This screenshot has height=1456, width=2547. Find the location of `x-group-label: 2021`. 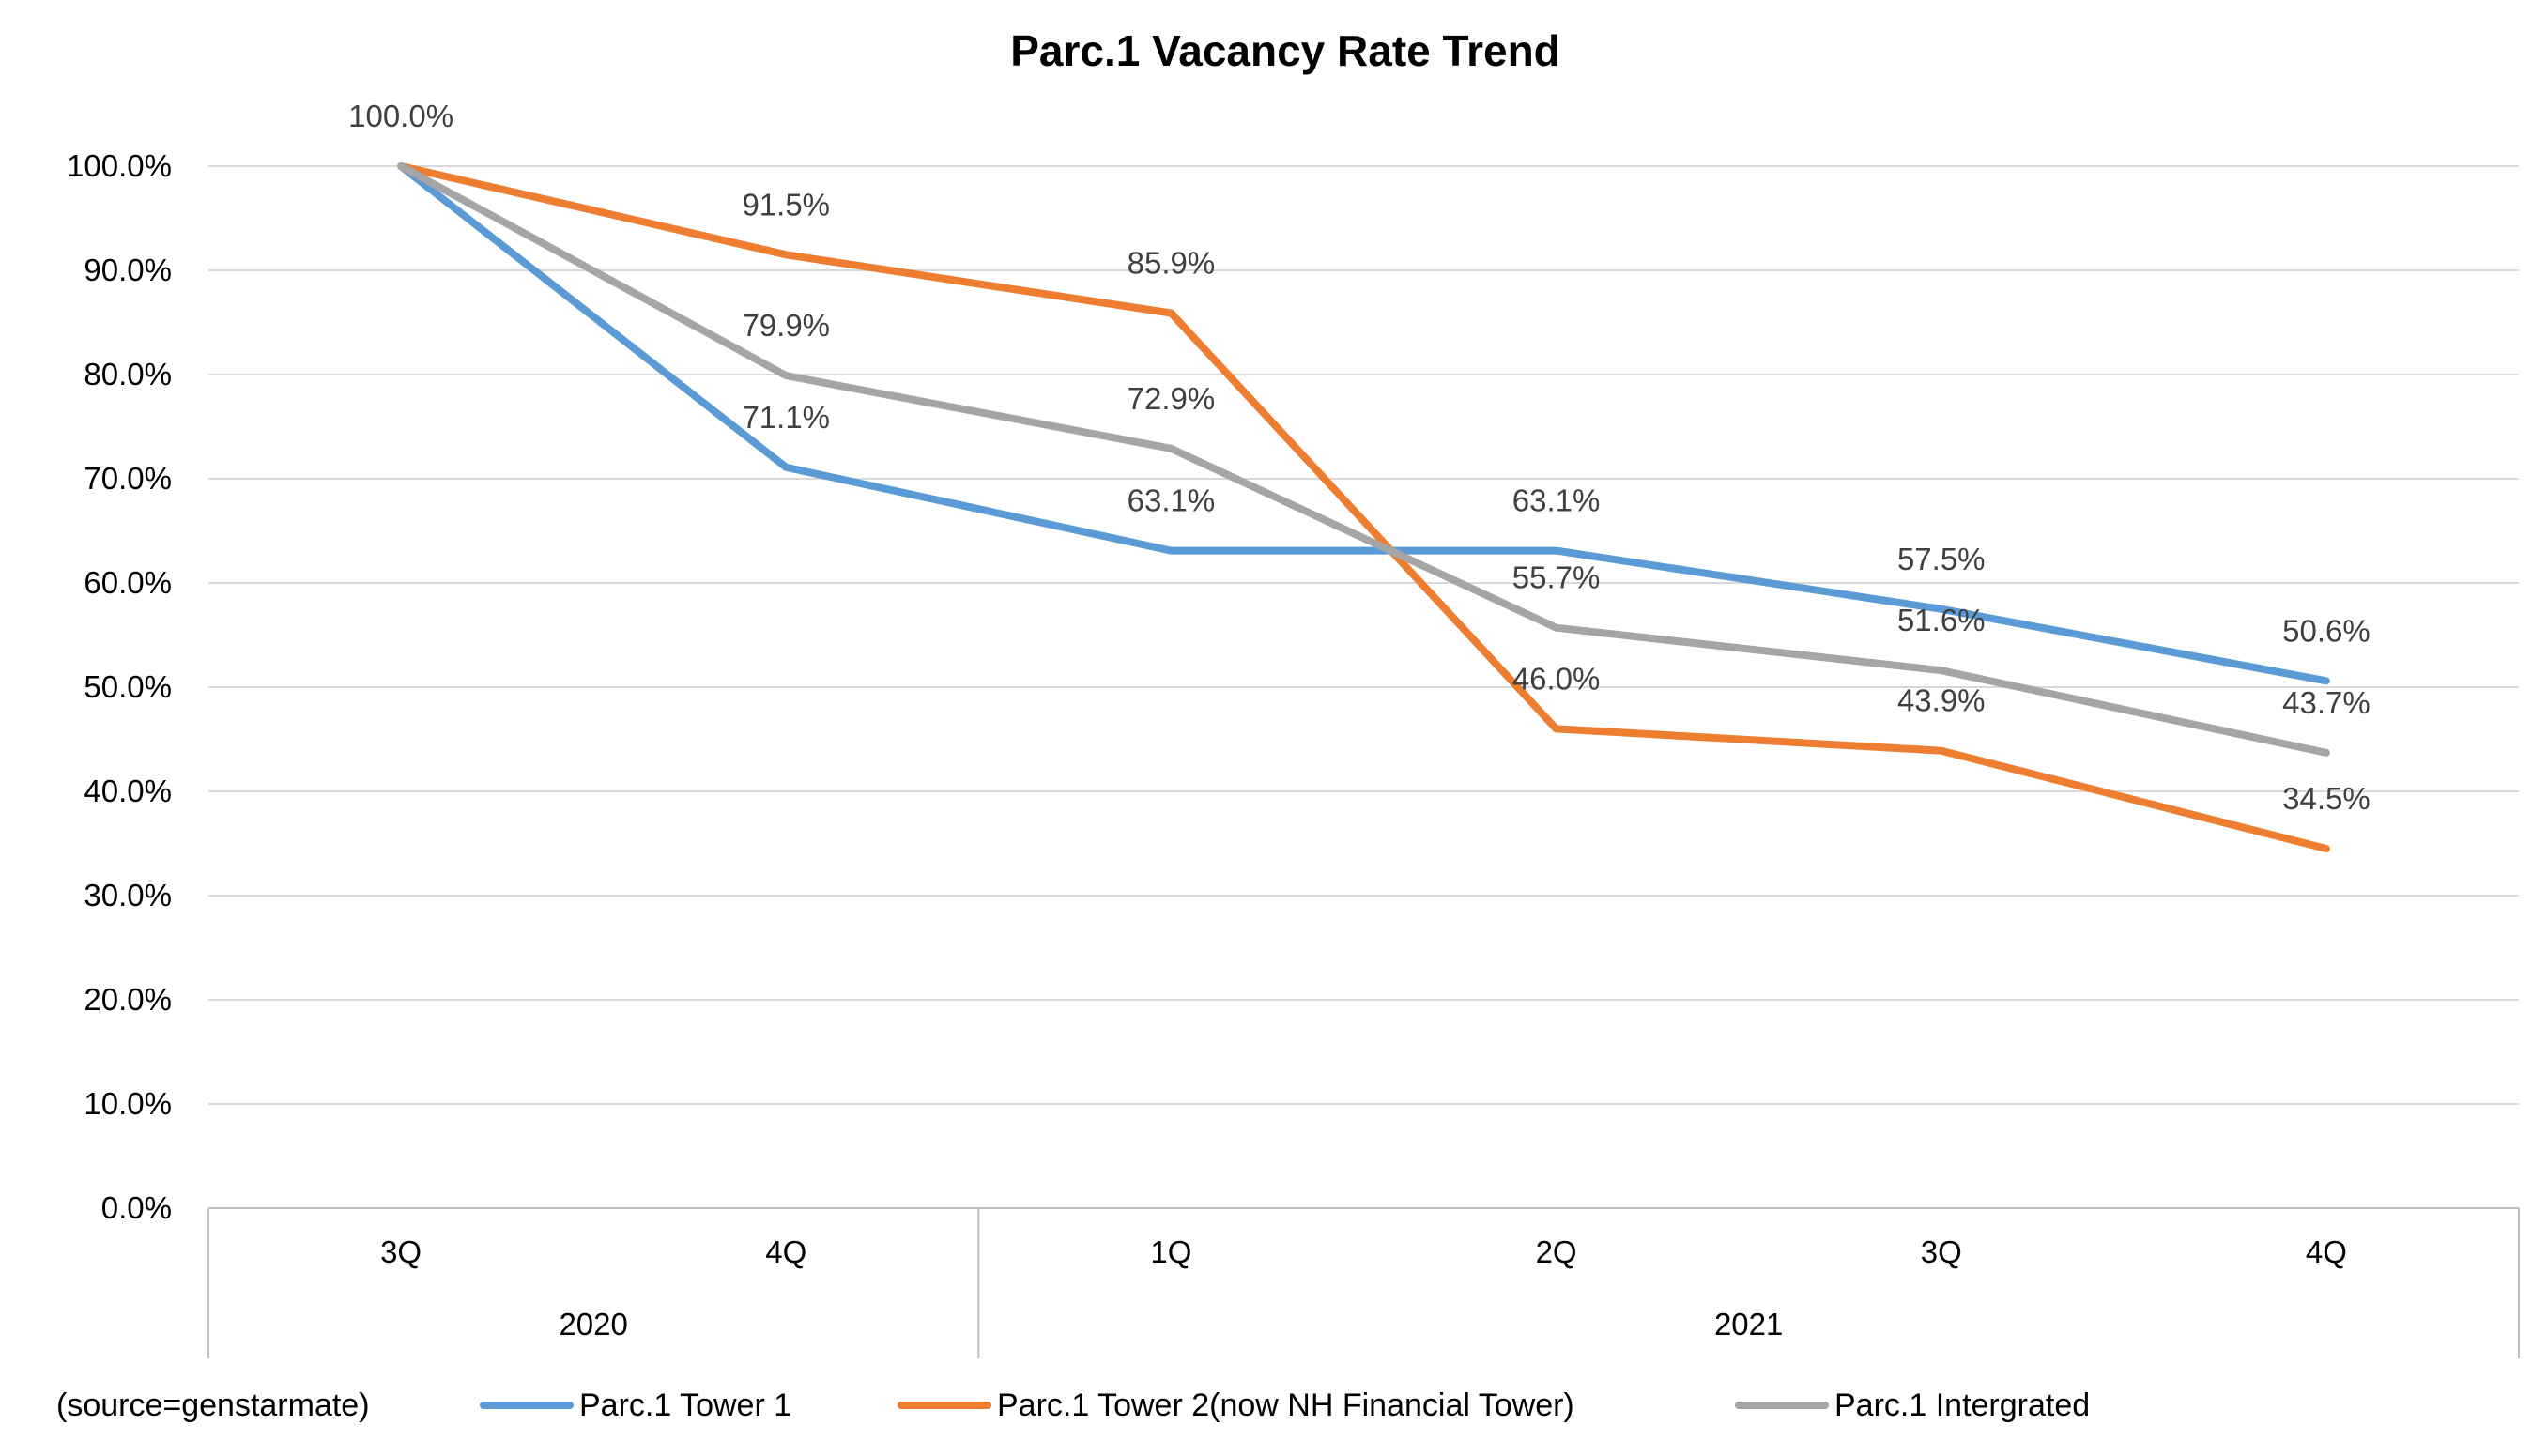

x-group-label: 2021 is located at coordinates (1748, 1324).